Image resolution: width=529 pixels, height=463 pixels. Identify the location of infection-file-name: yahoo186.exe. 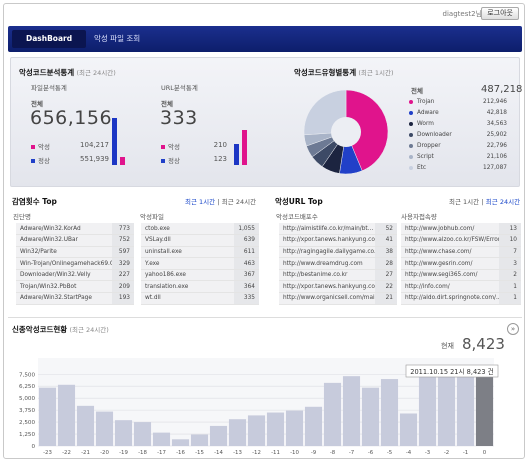
(188, 275).